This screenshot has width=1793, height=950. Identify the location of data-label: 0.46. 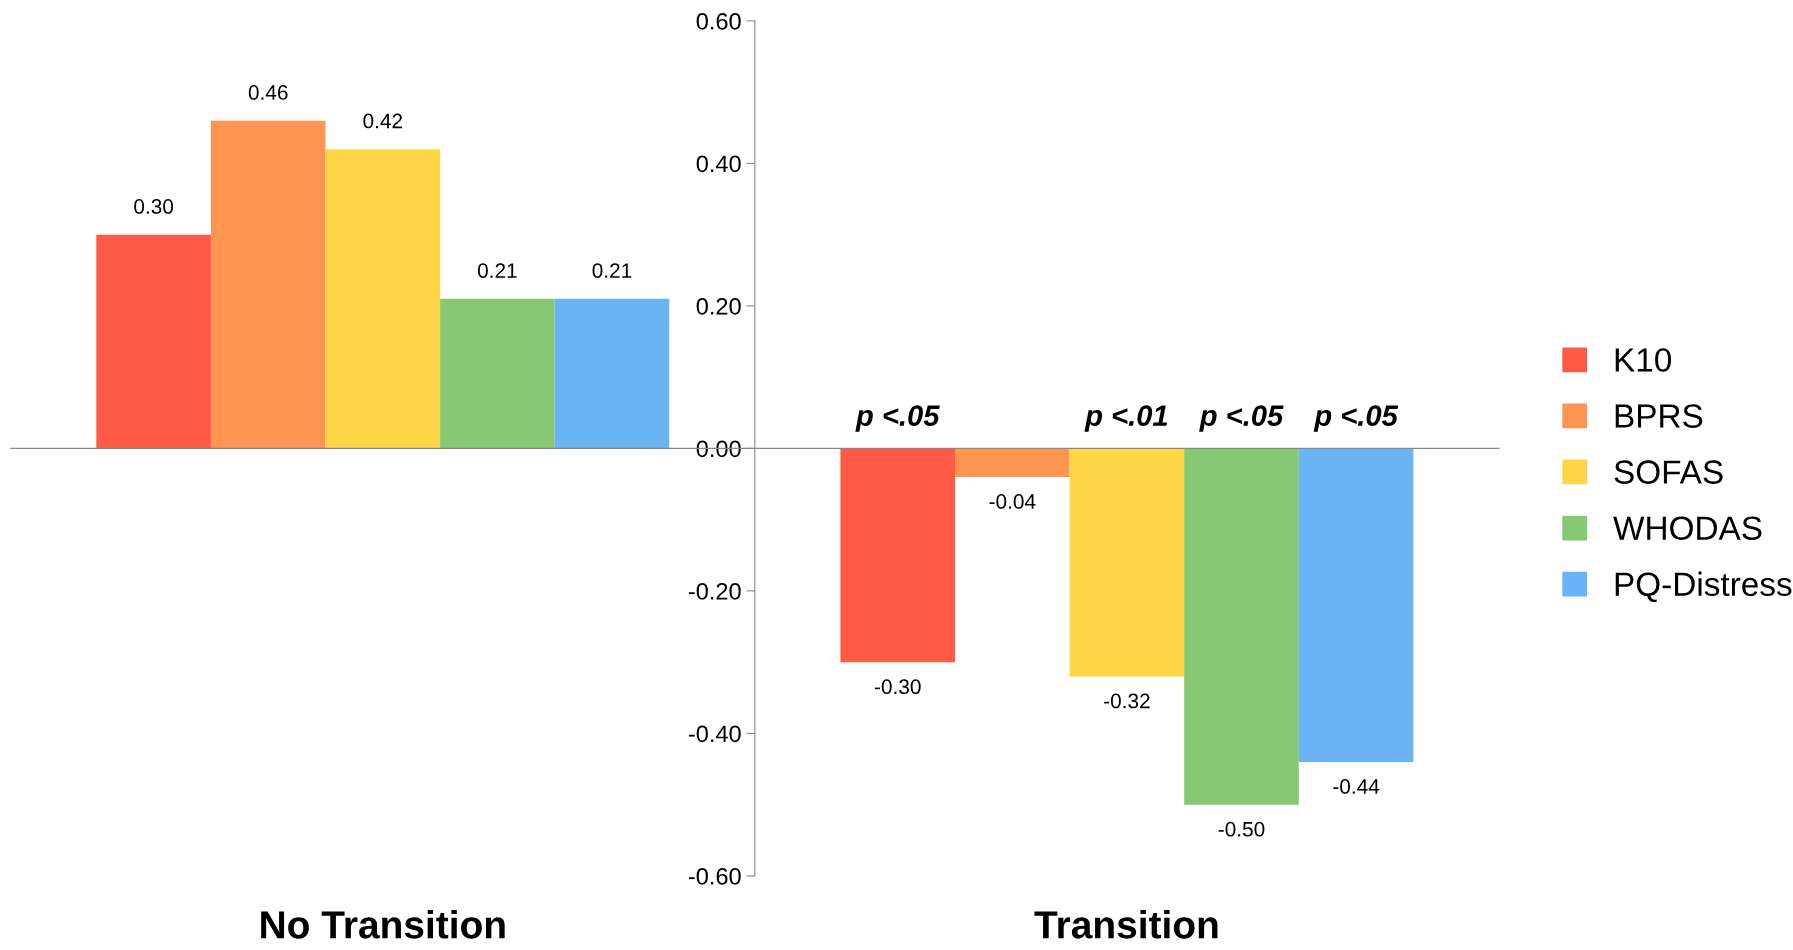
(268, 92).